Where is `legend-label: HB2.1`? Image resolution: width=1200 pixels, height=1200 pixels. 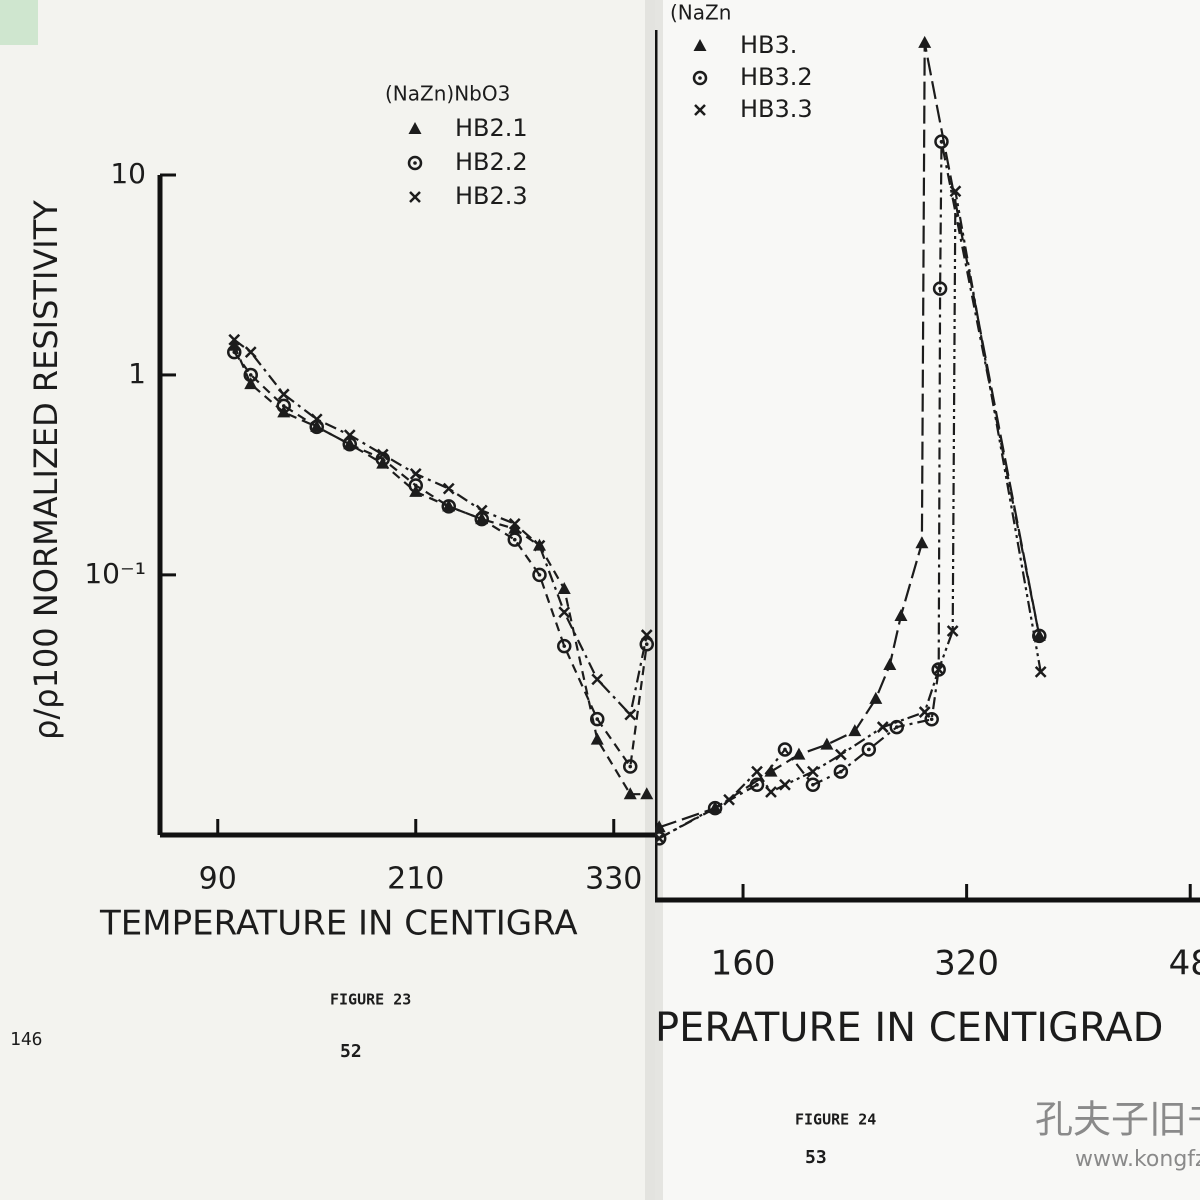 legend-label: HB2.1 is located at coordinates (491, 128).